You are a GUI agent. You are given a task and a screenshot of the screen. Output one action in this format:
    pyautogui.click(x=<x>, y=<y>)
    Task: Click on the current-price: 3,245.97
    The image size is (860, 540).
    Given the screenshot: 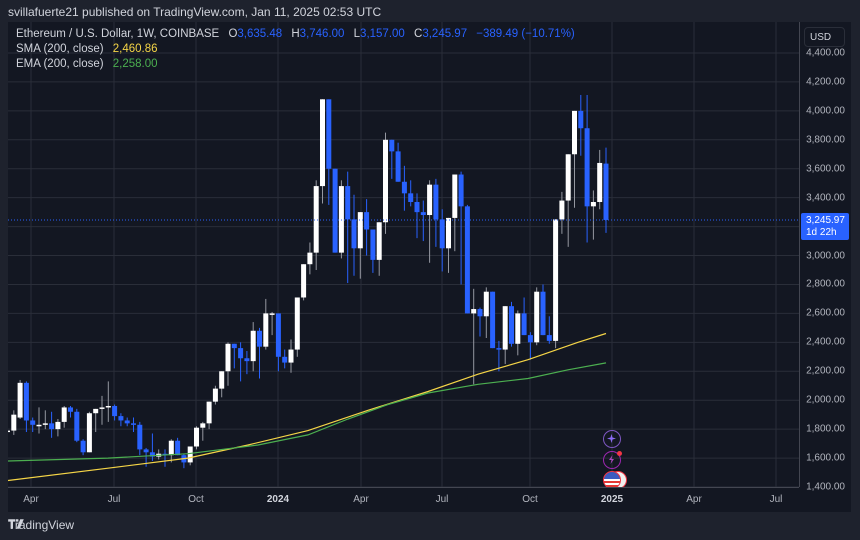 What is the action you would take?
    pyautogui.click(x=825, y=220)
    